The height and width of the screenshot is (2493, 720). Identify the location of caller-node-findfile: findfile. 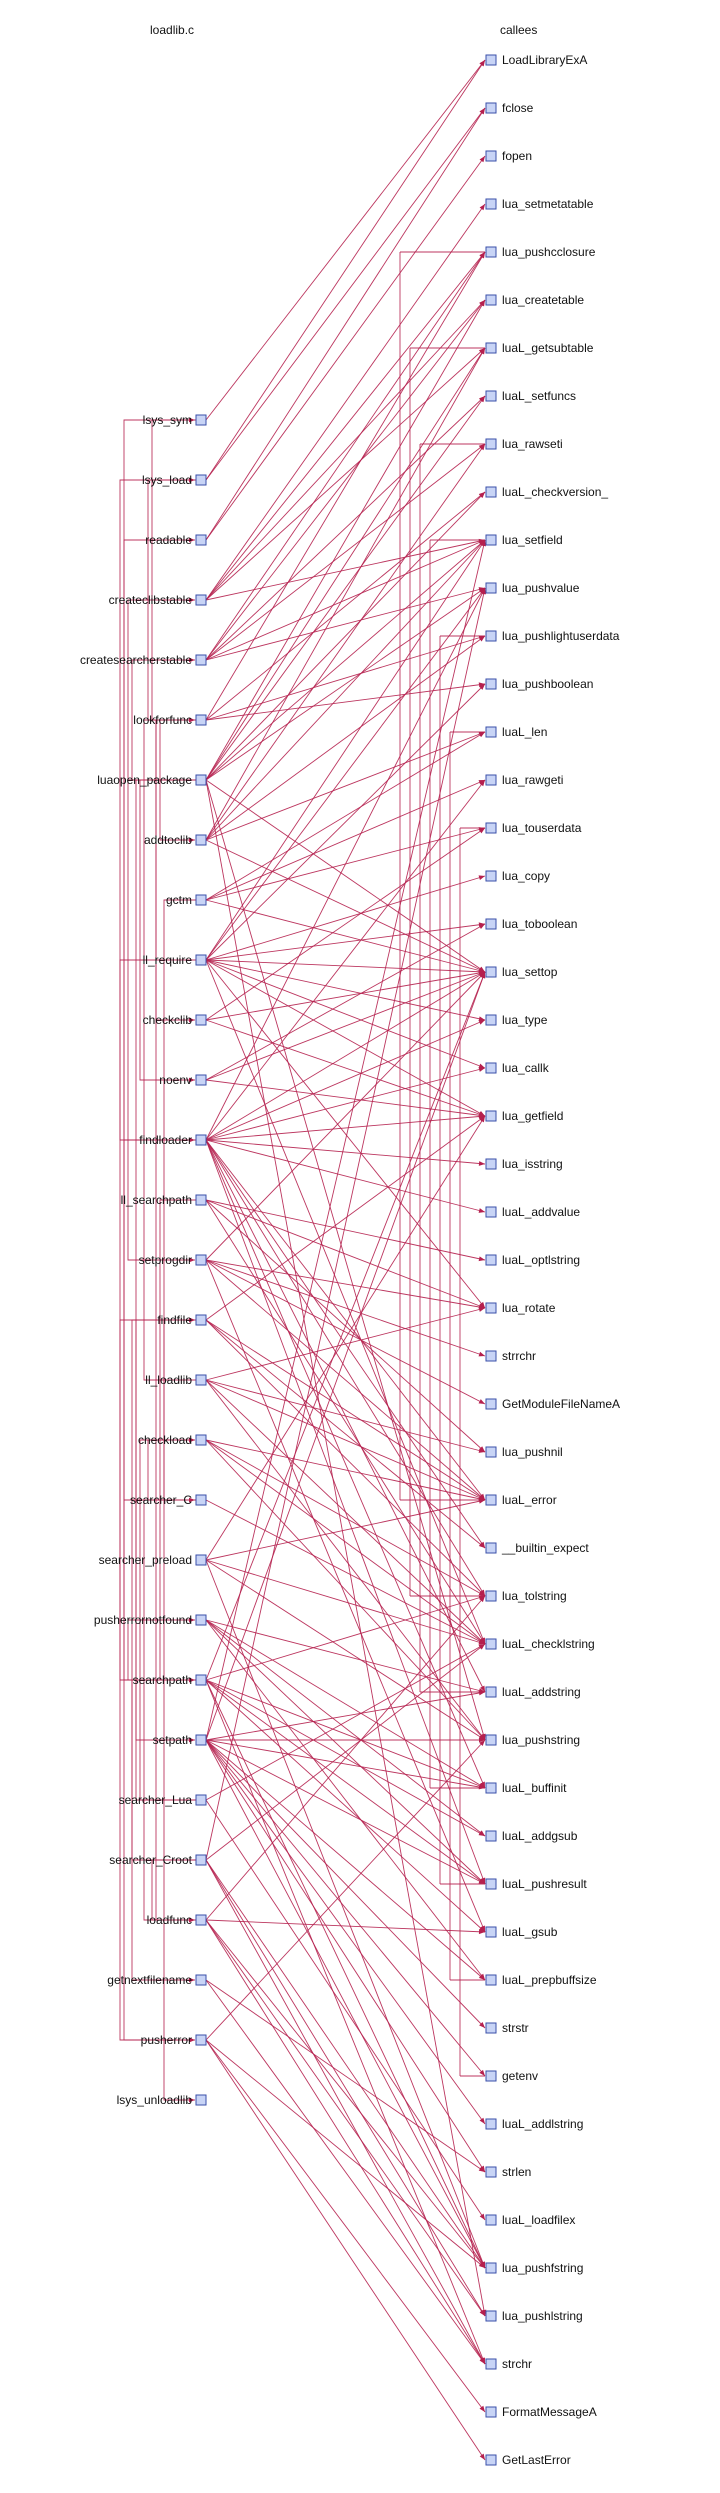
(182, 1320).